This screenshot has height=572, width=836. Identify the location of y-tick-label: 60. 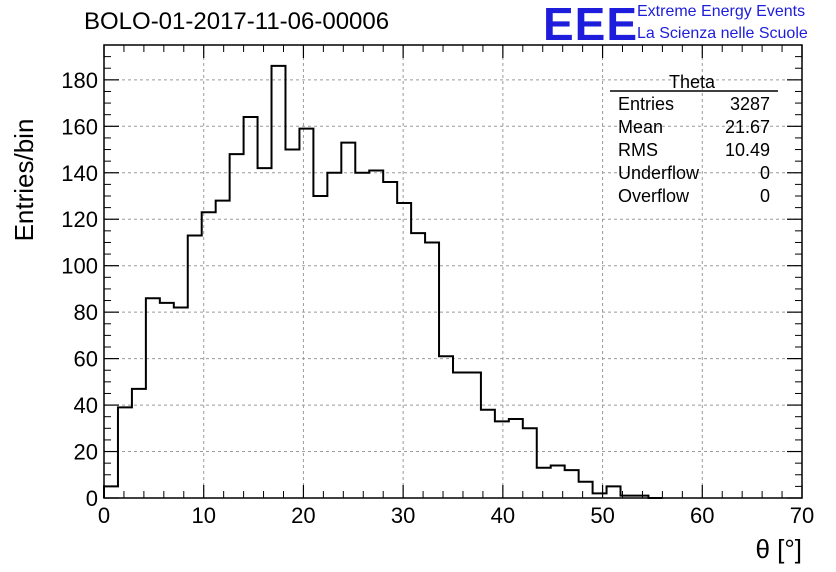
(86, 359).